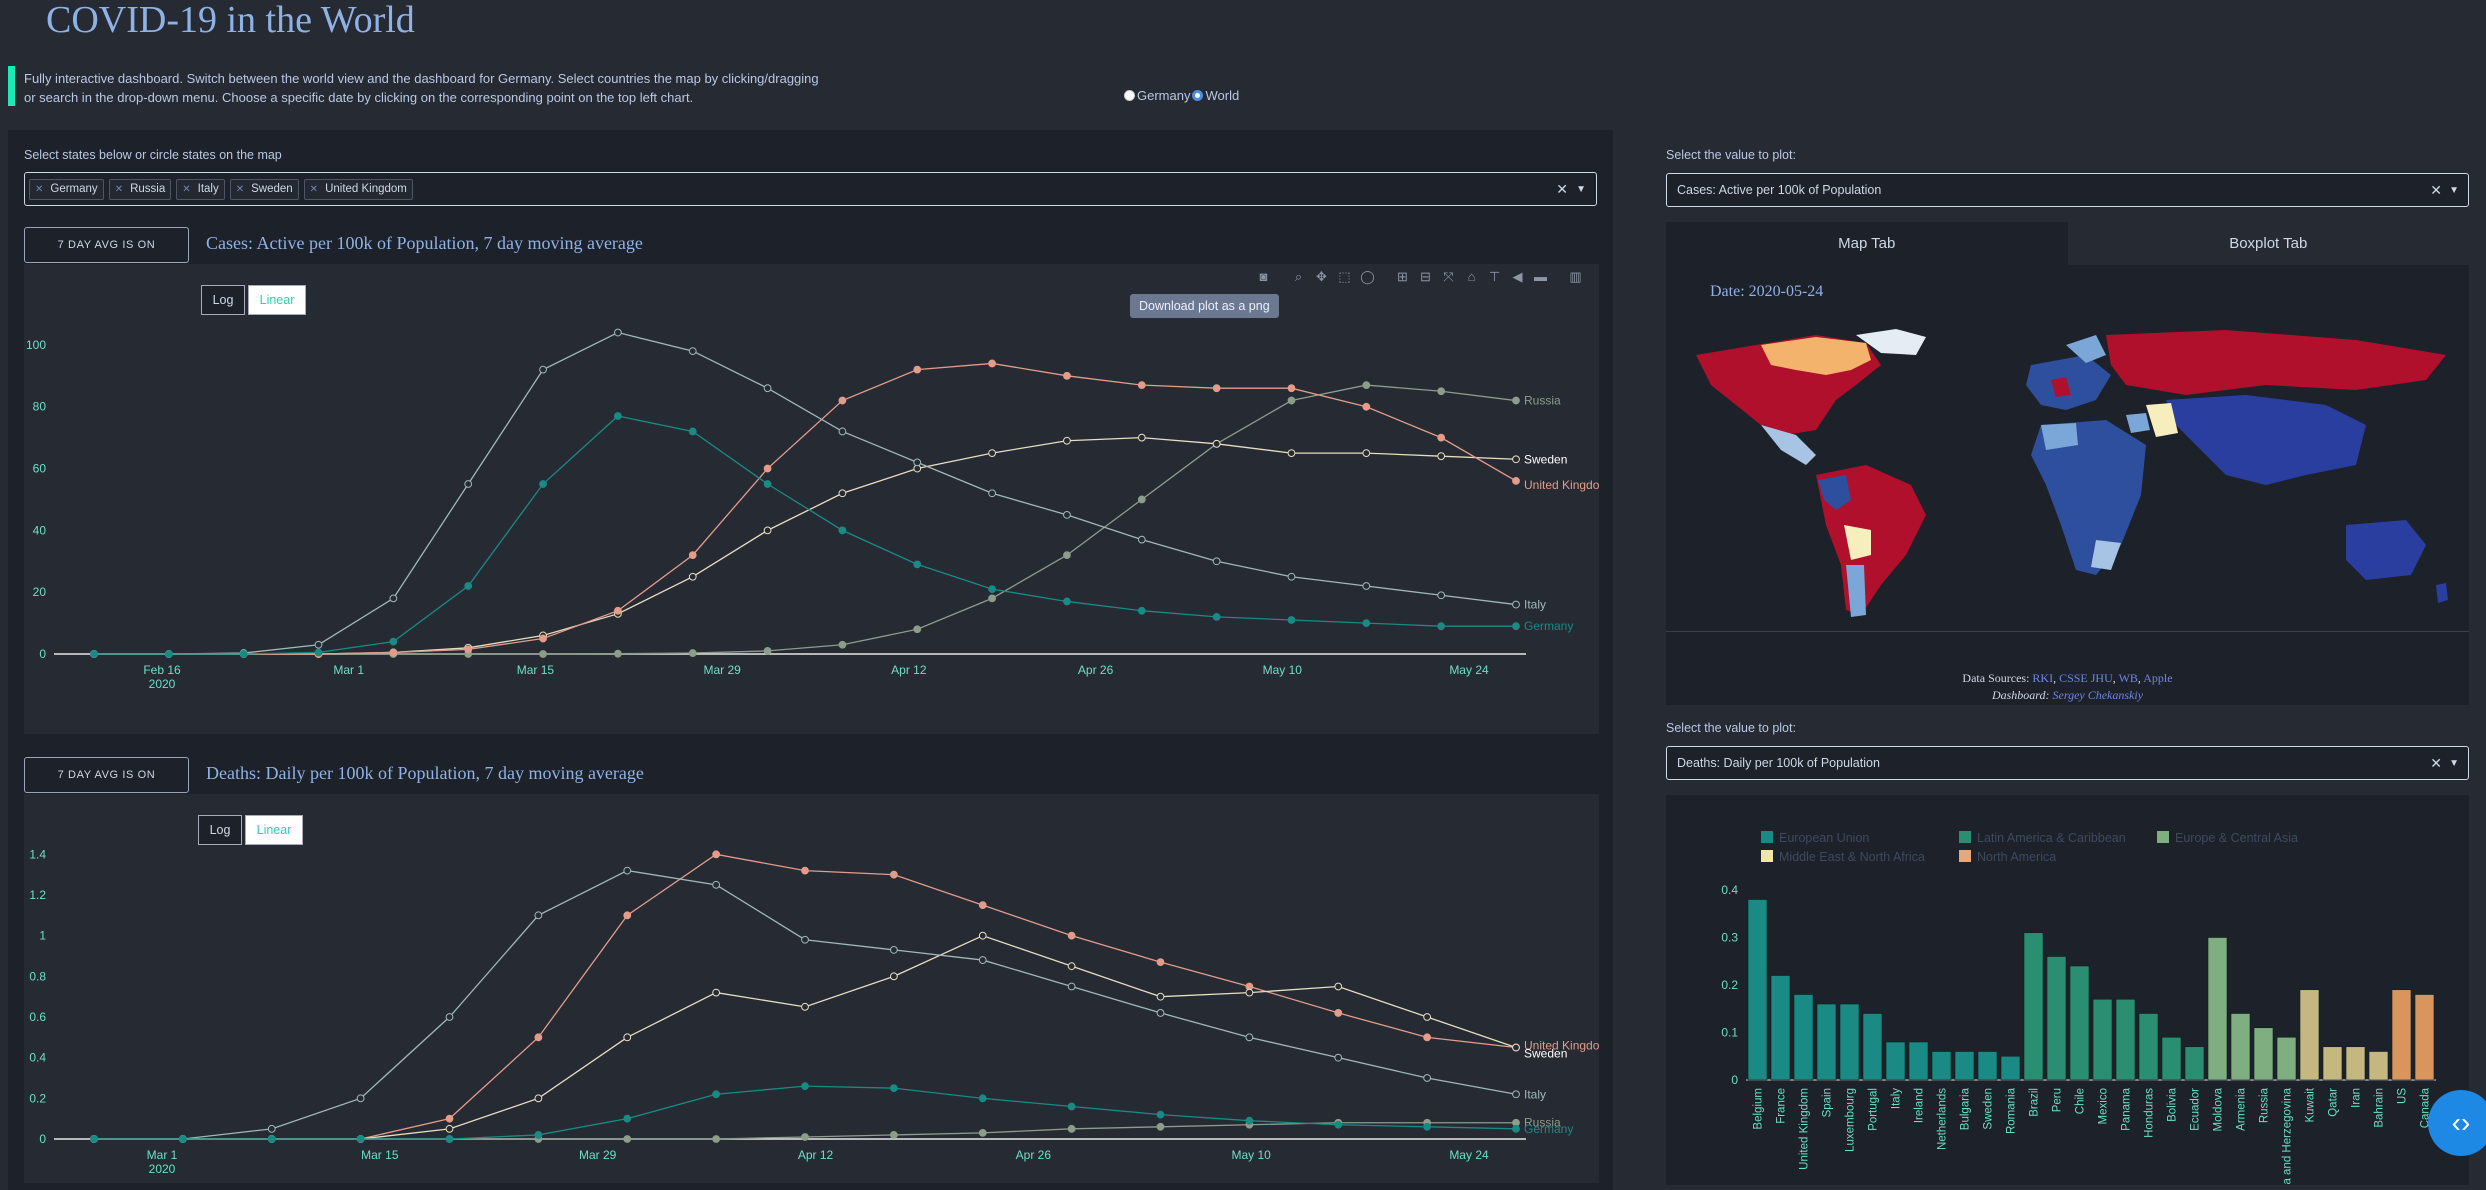 This screenshot has width=2486, height=1190. What do you see at coordinates (2061, 387) in the screenshot?
I see `map-region-uk` at bounding box center [2061, 387].